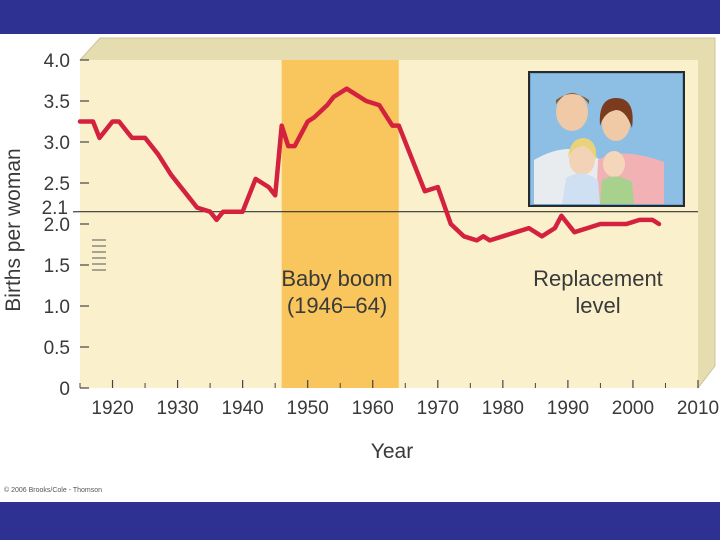 Image resolution: width=720 pixels, height=540 pixels. What do you see at coordinates (57, 102) in the screenshot?
I see `y-tick-label: 3.5` at bounding box center [57, 102].